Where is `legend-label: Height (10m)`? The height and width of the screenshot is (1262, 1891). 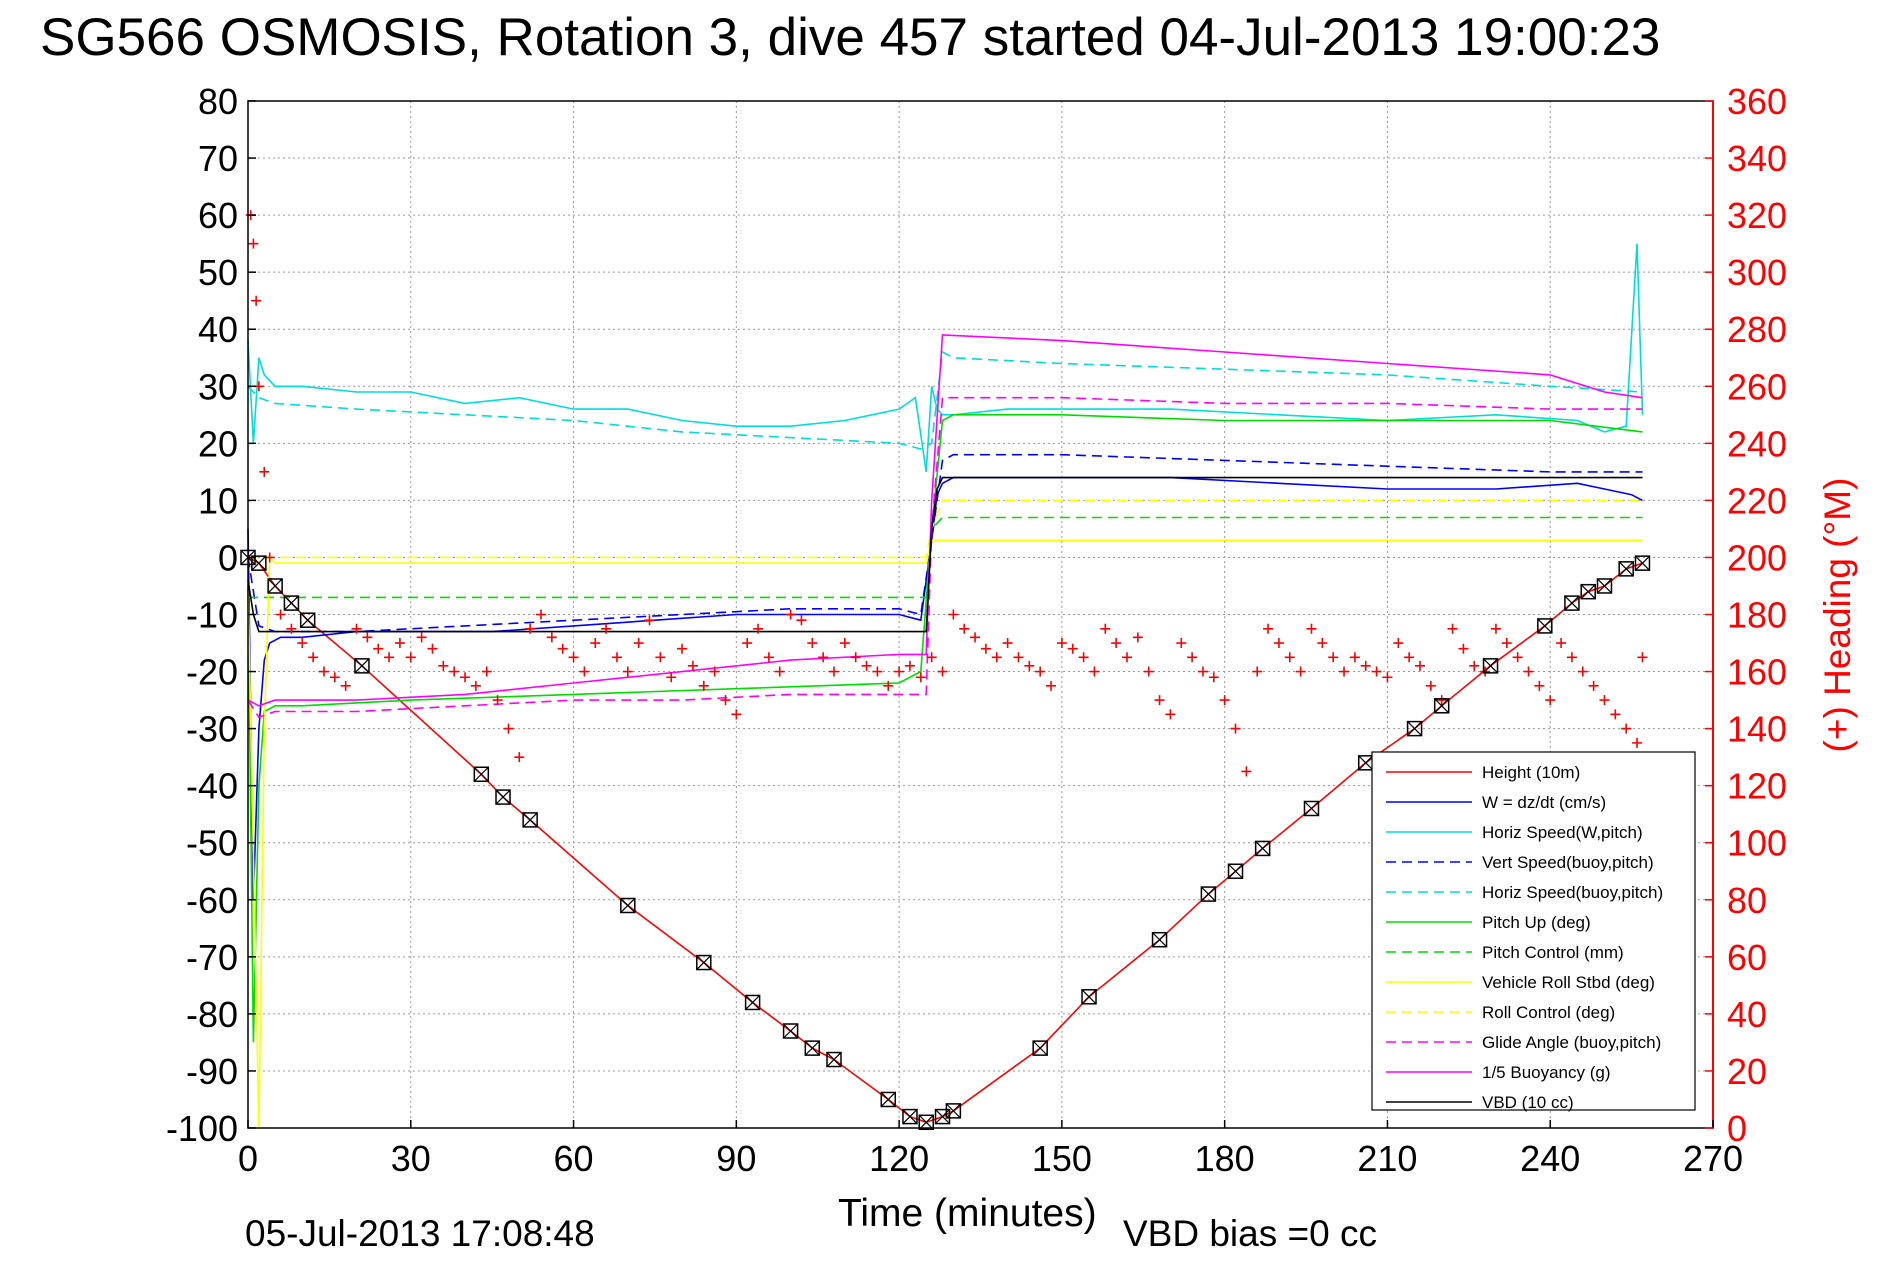
legend-label: Height (10m) is located at coordinates (1531, 772).